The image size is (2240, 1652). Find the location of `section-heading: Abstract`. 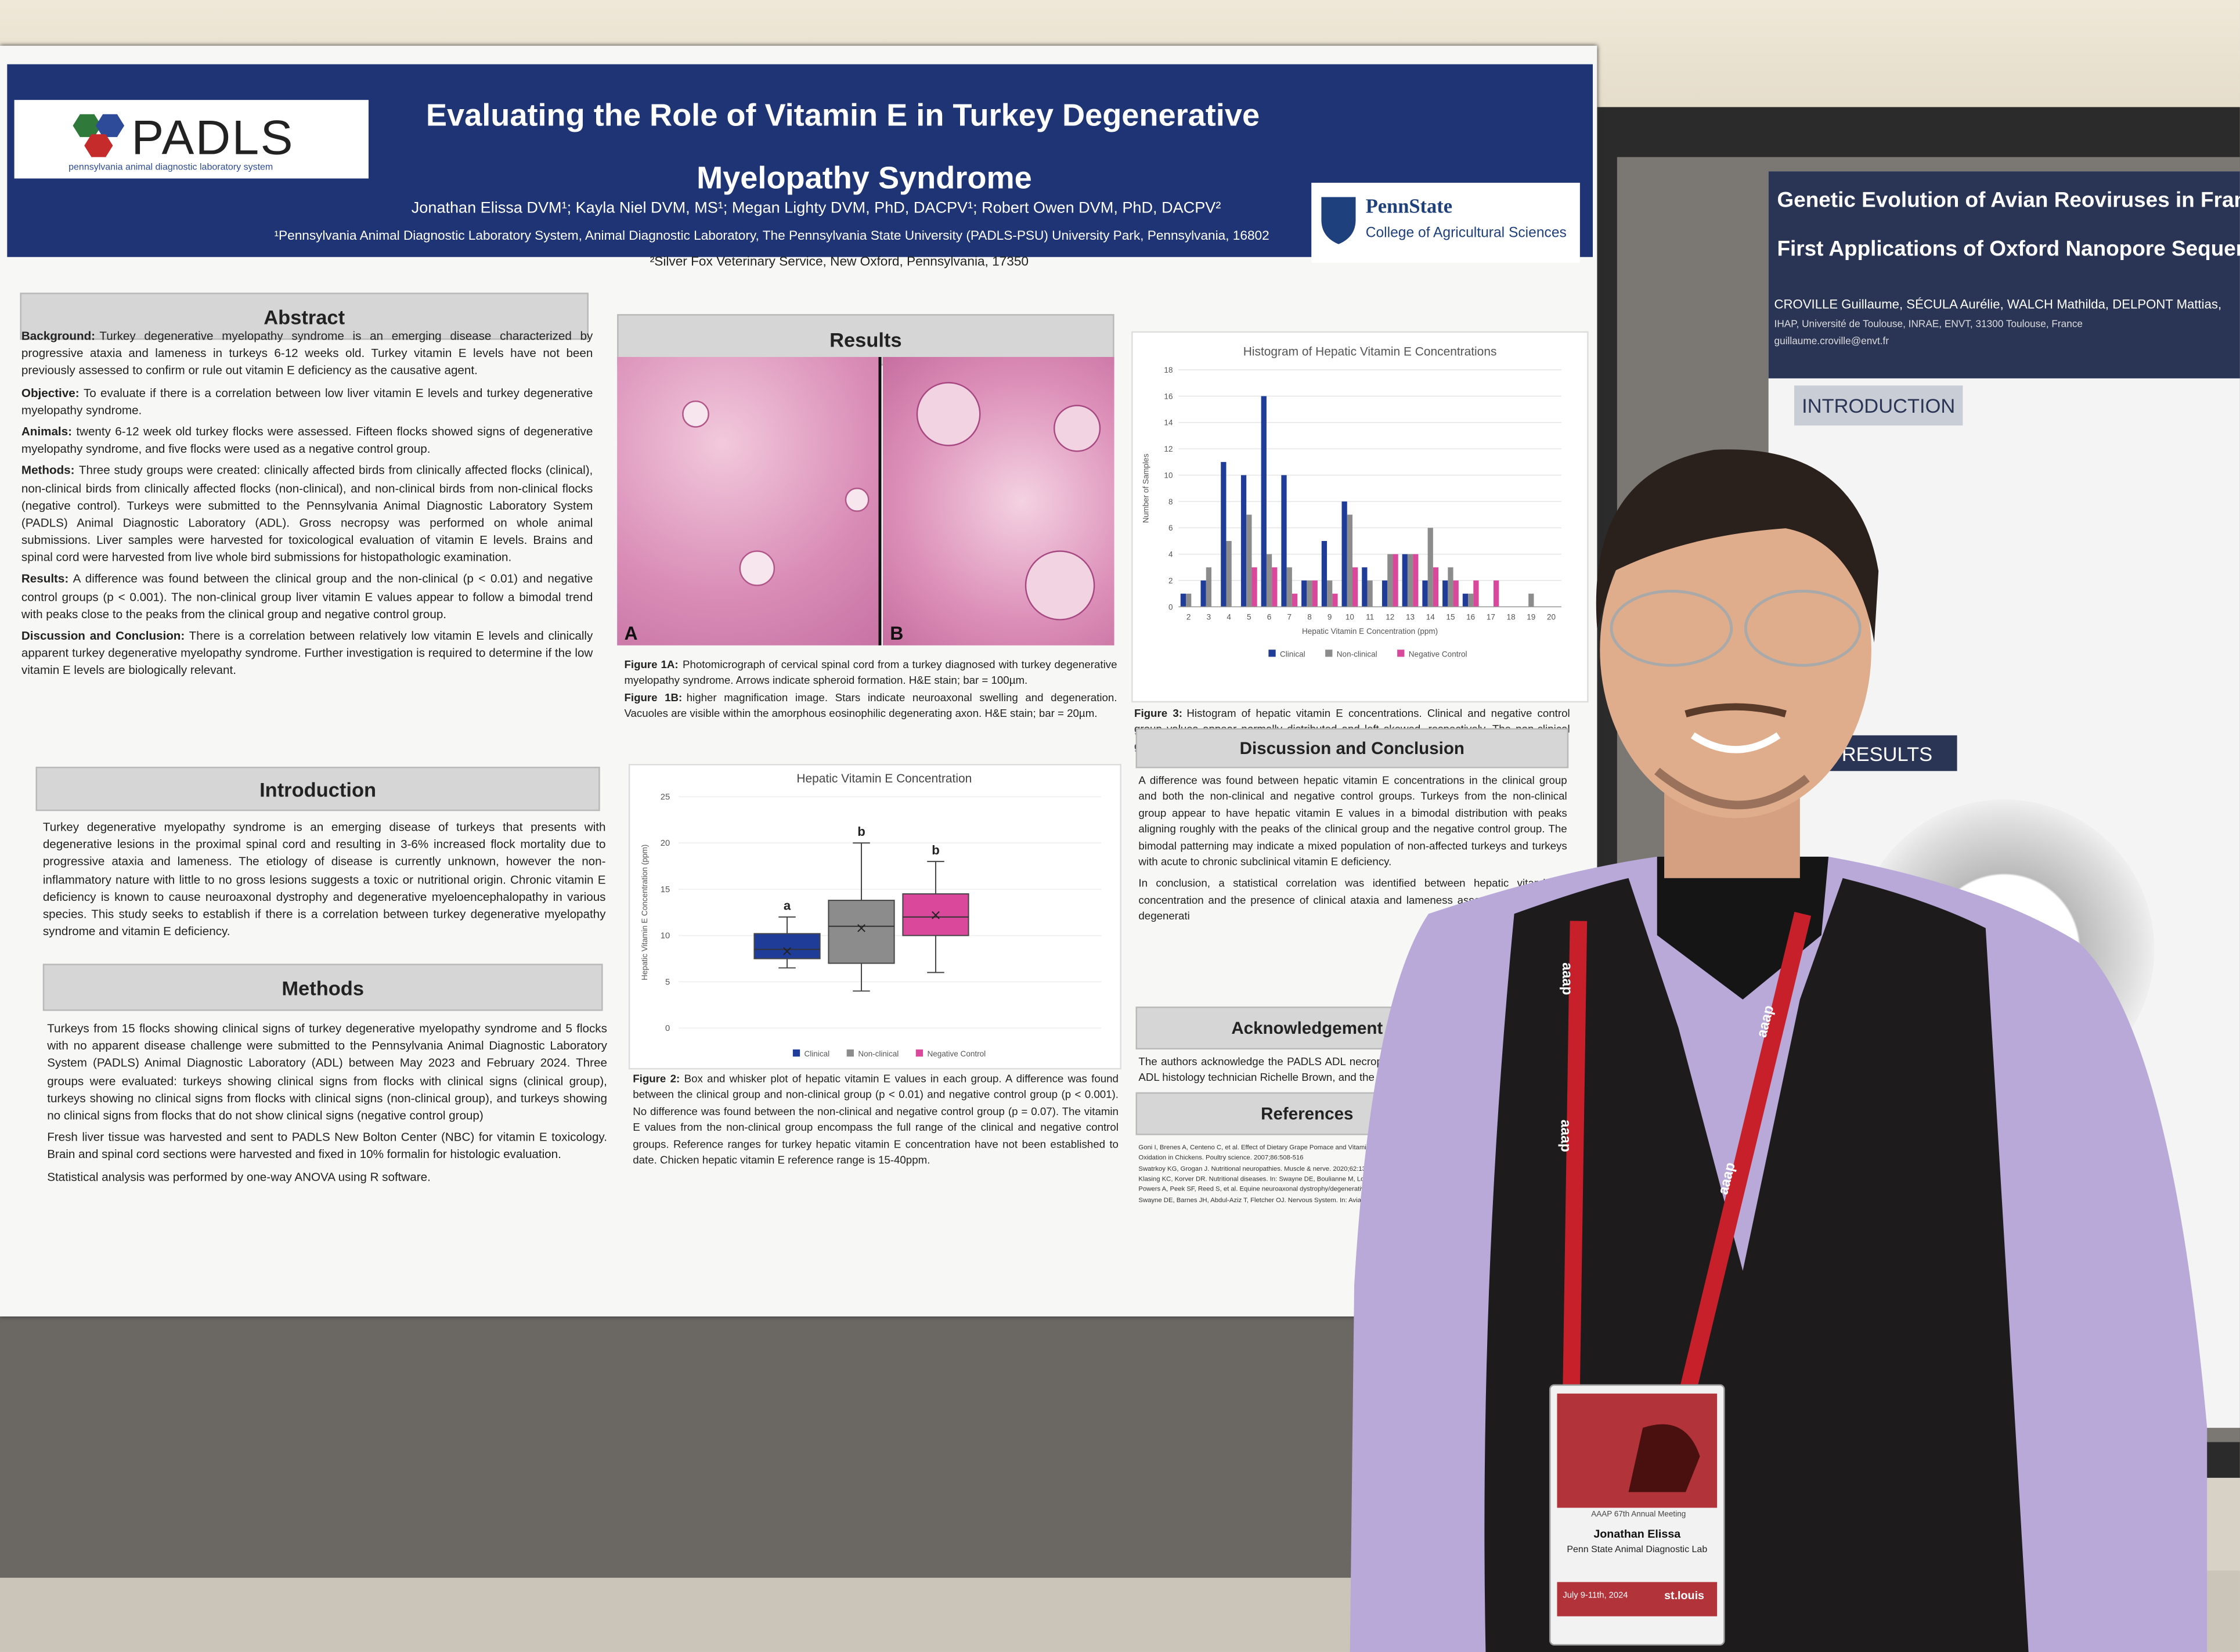

section-heading: Abstract is located at coordinates (304, 316).